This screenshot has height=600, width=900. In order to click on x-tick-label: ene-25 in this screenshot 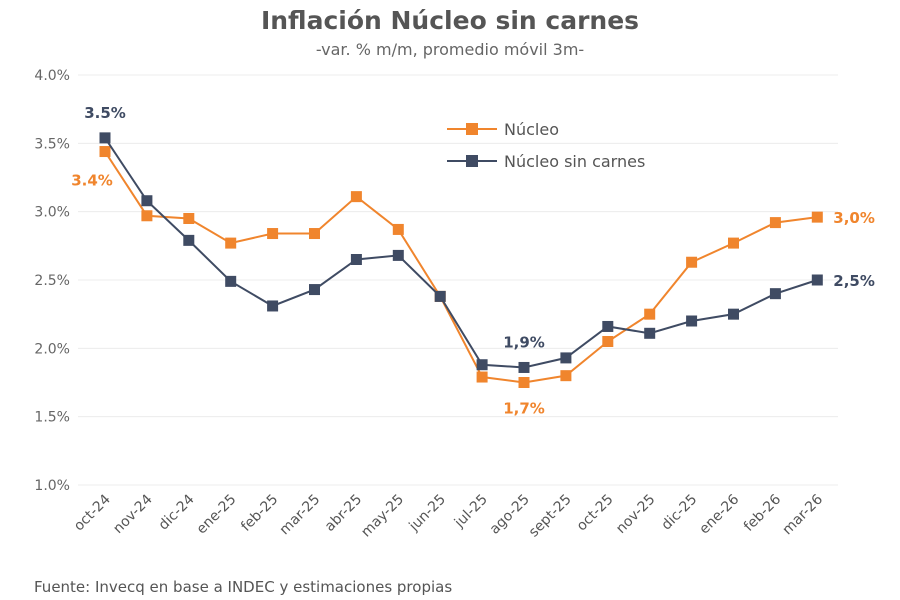, I will do `click(217, 515)`.